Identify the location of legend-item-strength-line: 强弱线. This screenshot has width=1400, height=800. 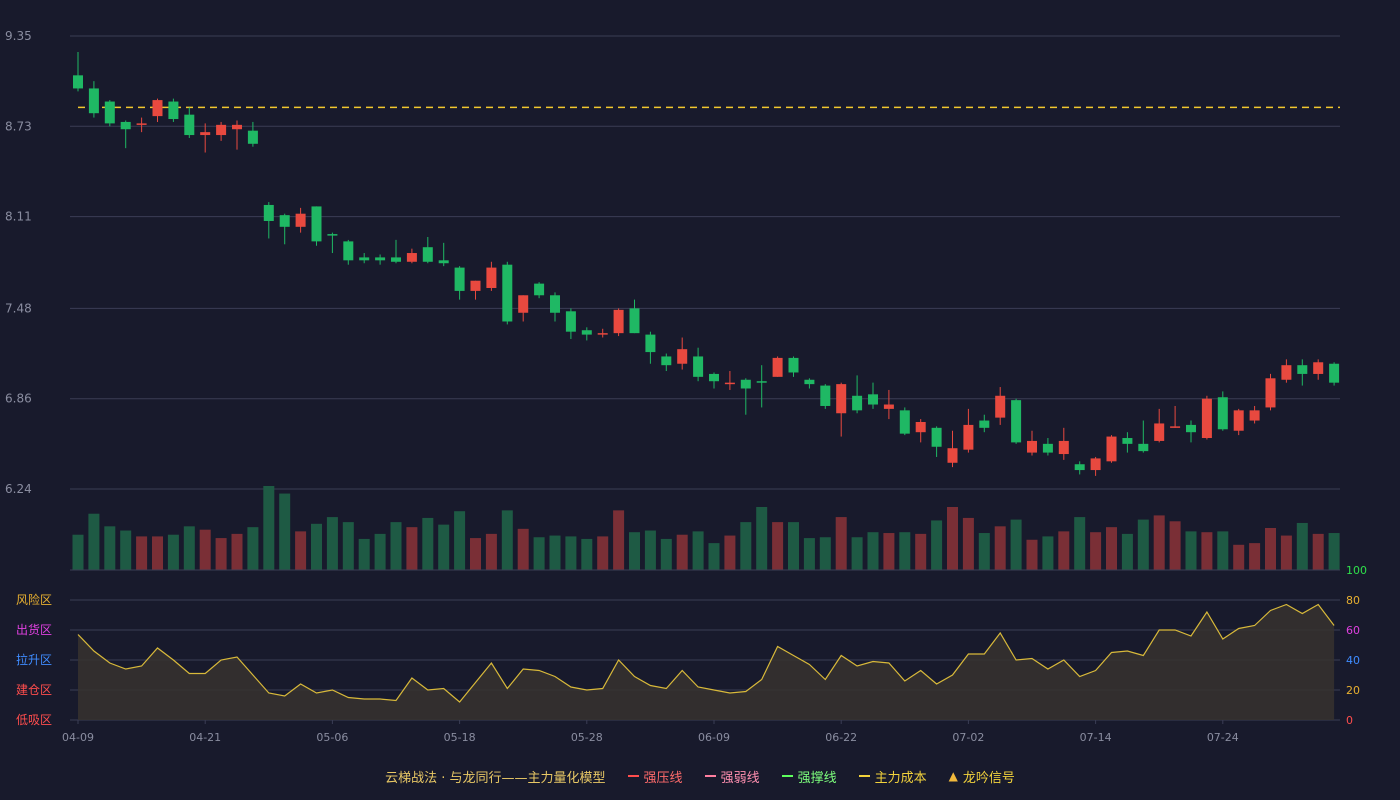
(732, 776).